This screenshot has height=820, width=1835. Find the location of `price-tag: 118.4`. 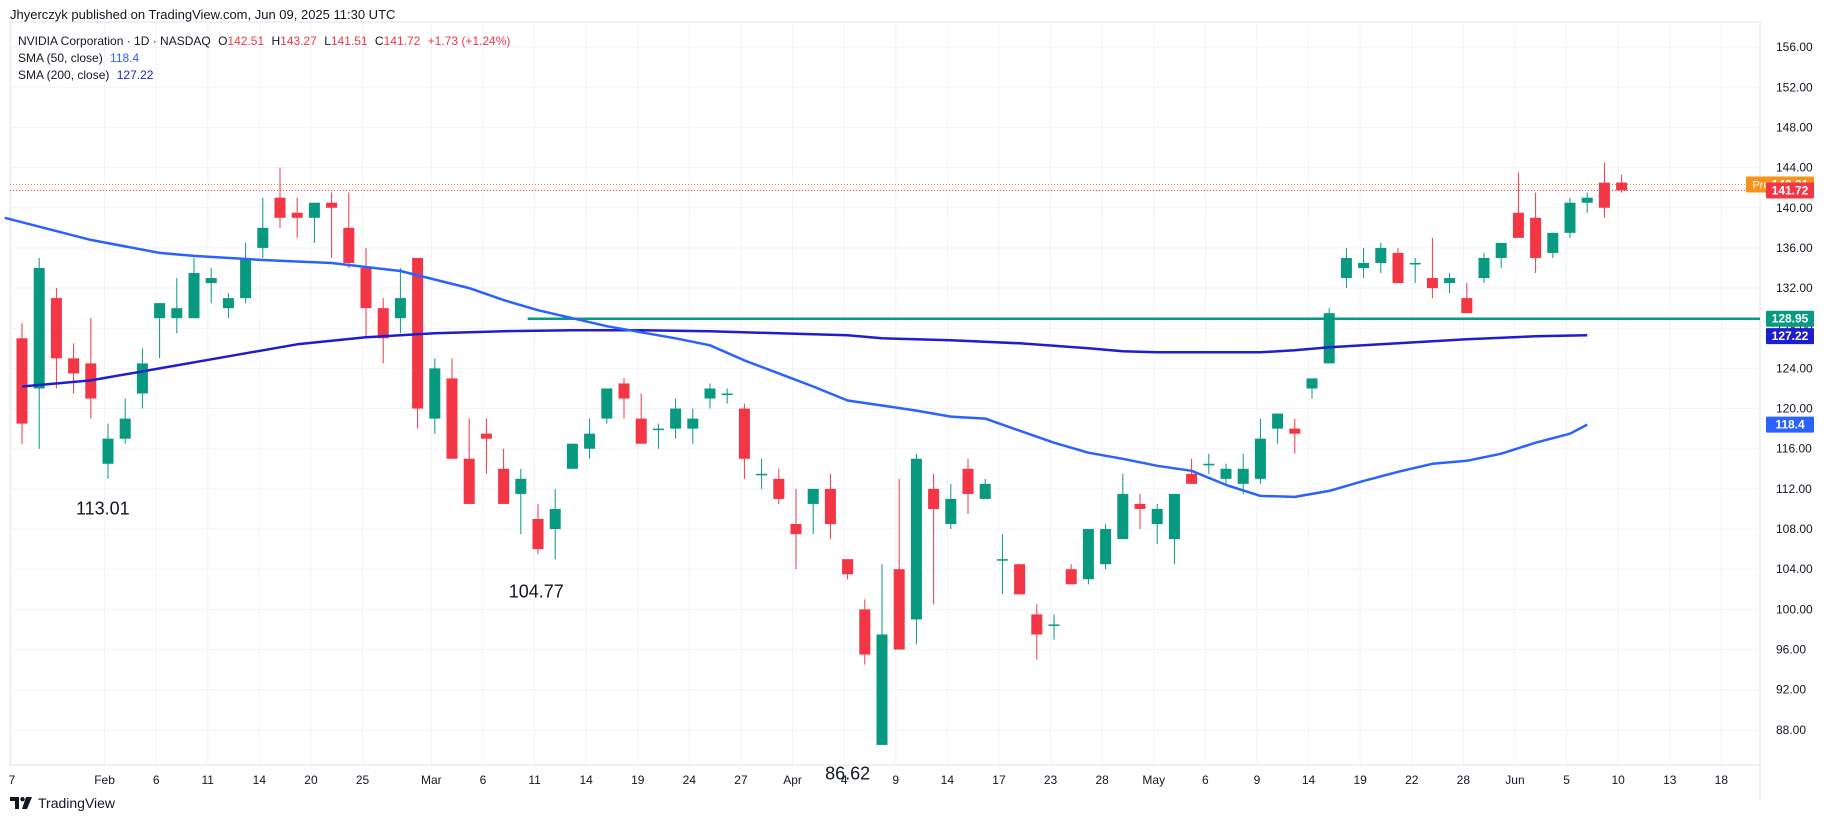

price-tag: 118.4 is located at coordinates (1790, 425).